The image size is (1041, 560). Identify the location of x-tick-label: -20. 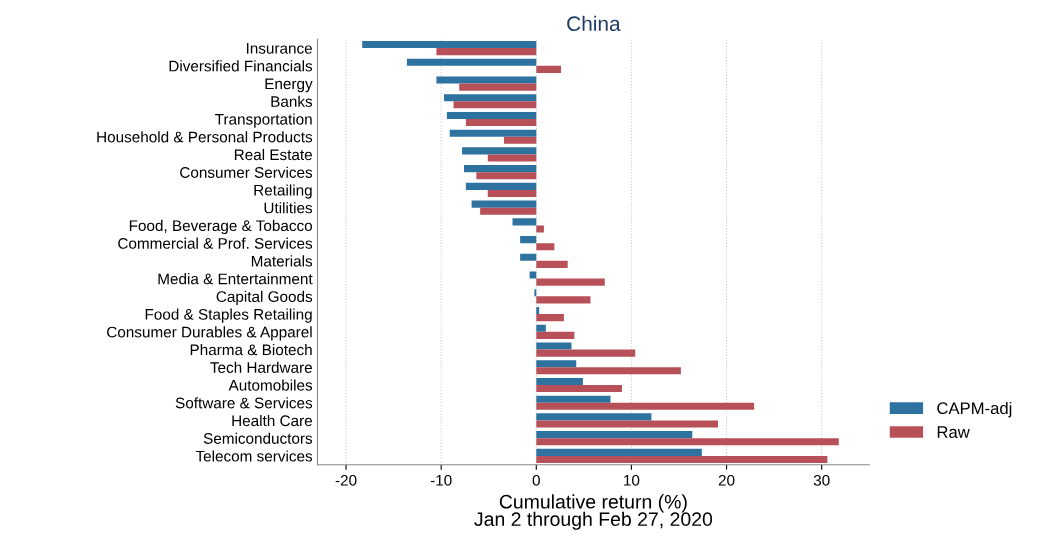
(346, 480).